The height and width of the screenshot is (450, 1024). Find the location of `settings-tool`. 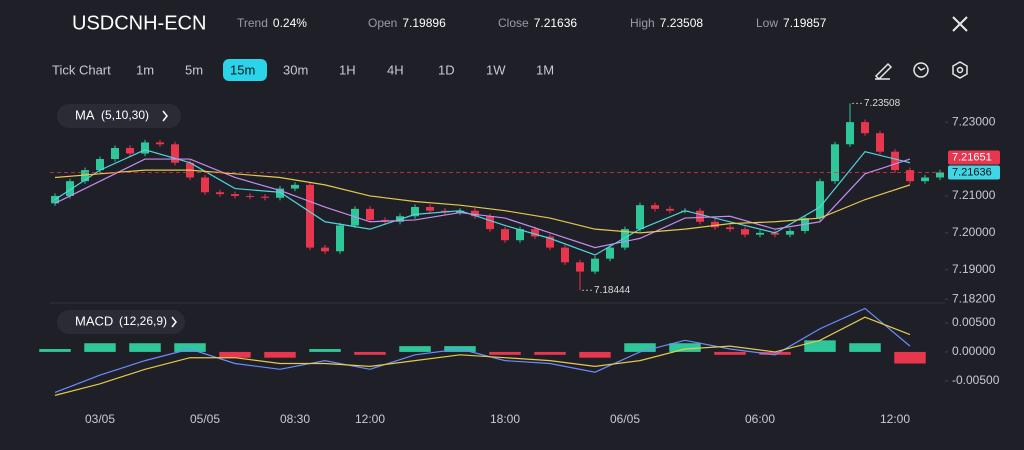

settings-tool is located at coordinates (960, 70).